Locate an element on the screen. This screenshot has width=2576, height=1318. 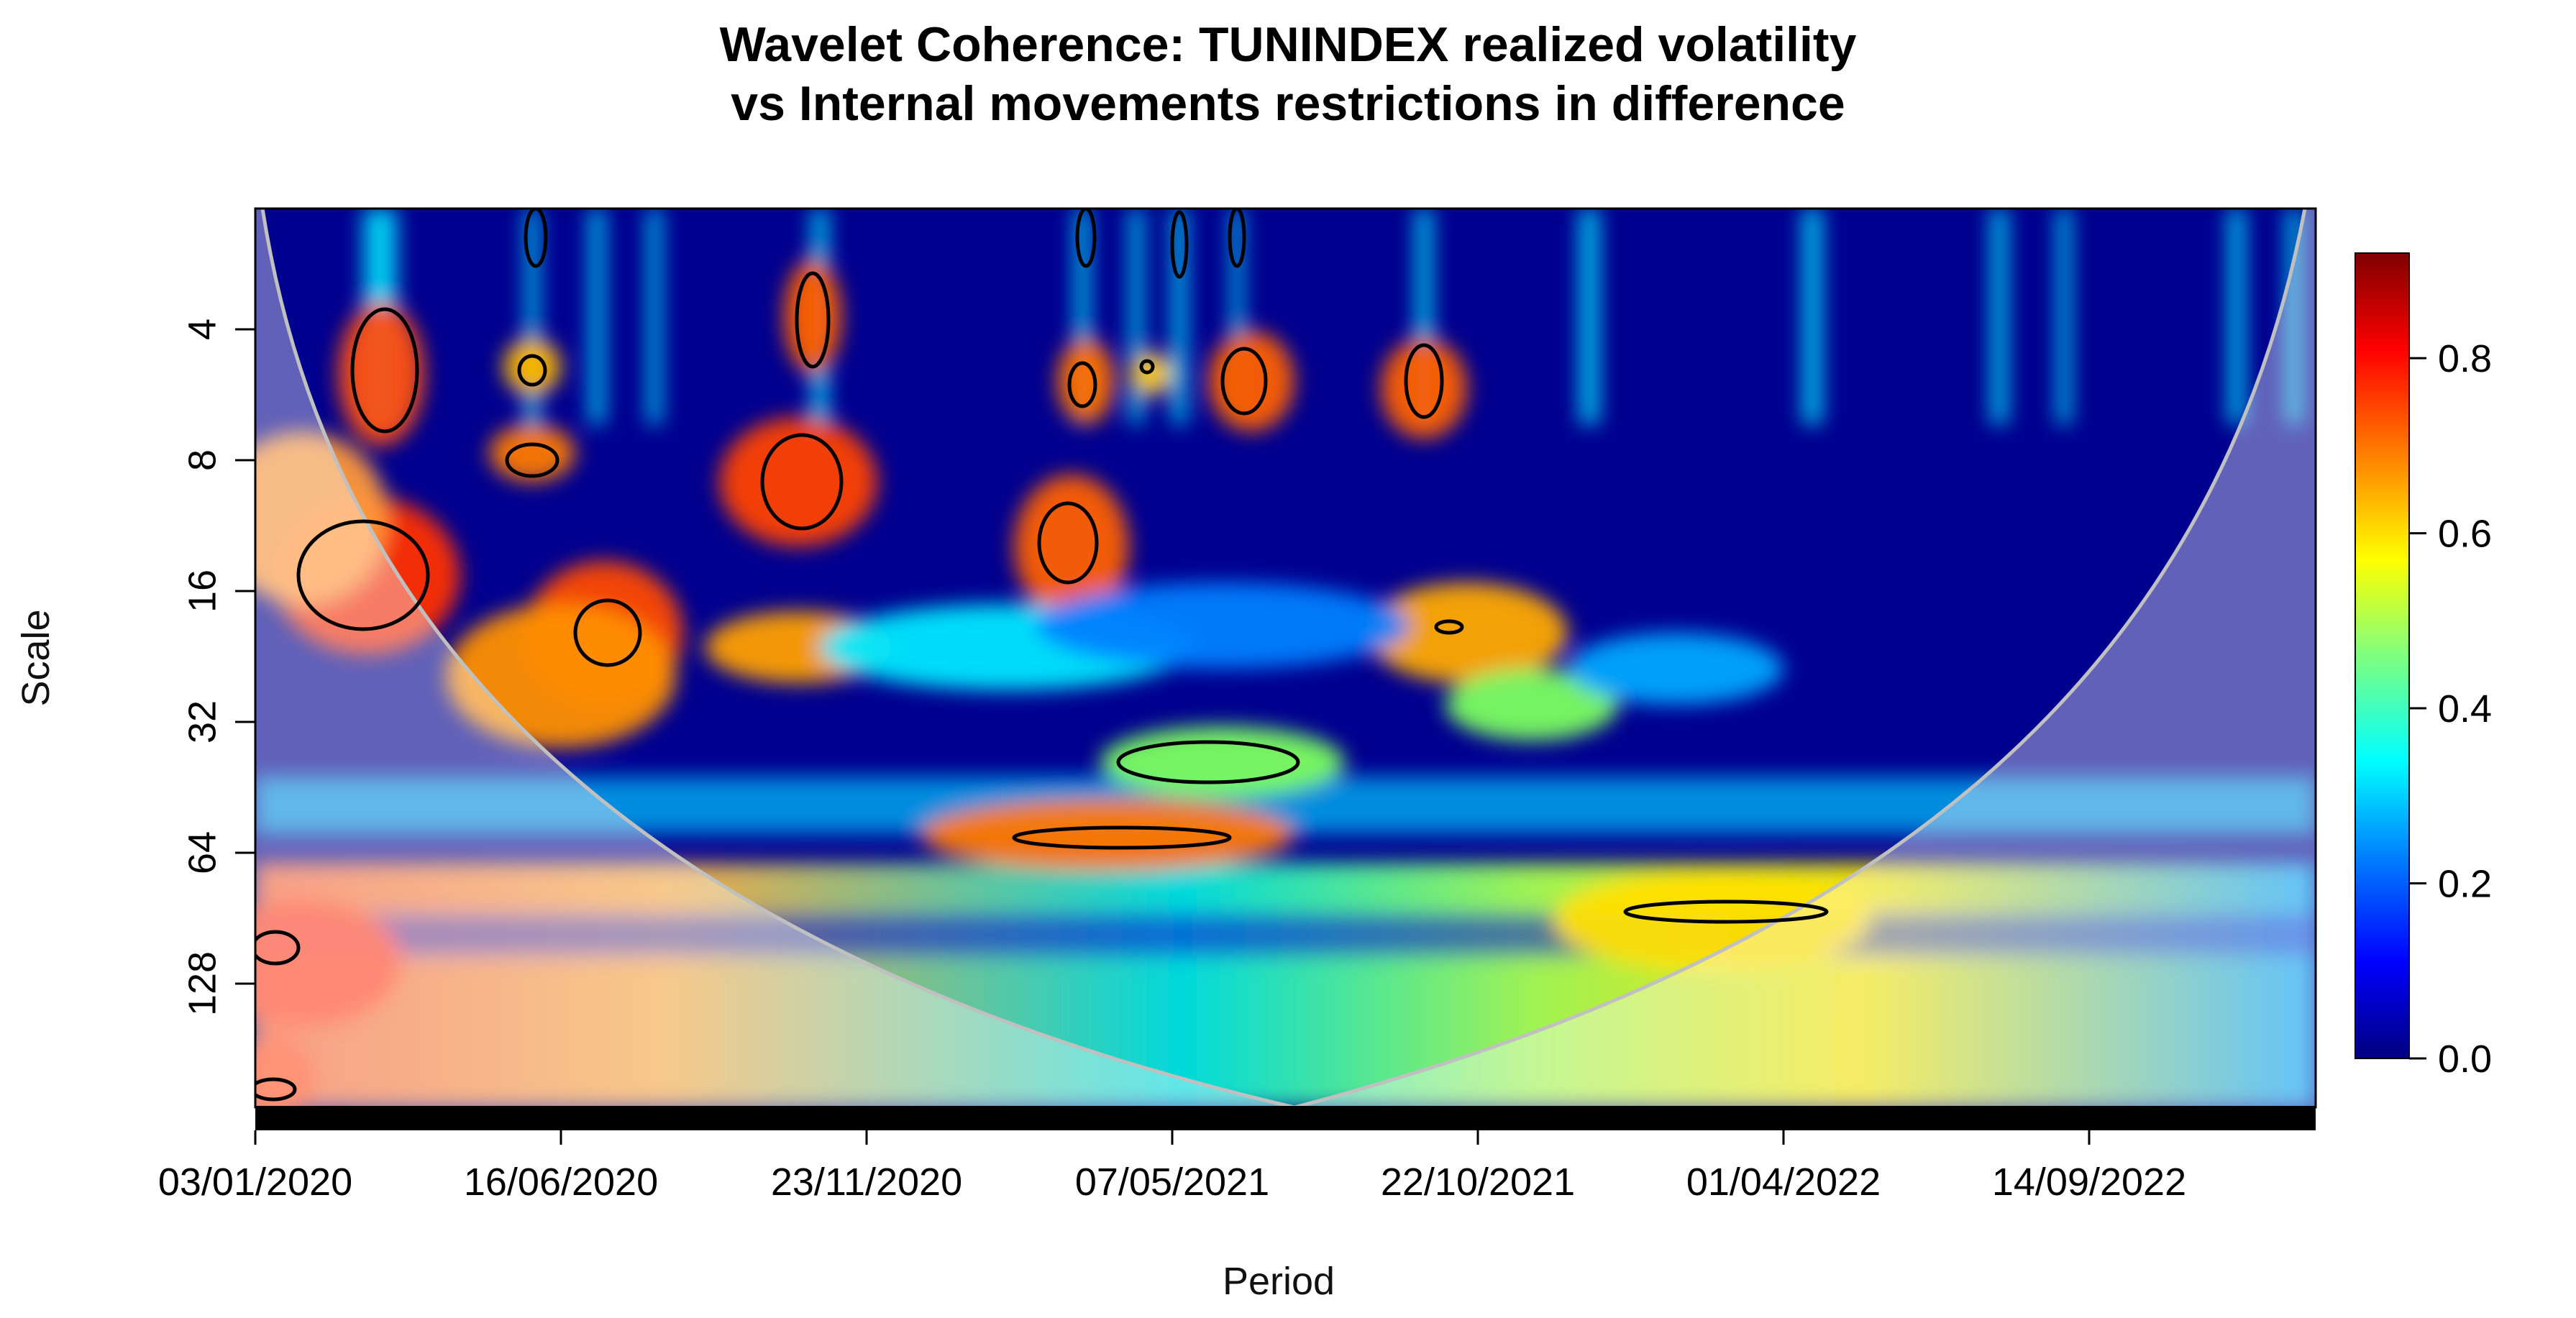
y-tick-label: 64 is located at coordinates (203, 852).